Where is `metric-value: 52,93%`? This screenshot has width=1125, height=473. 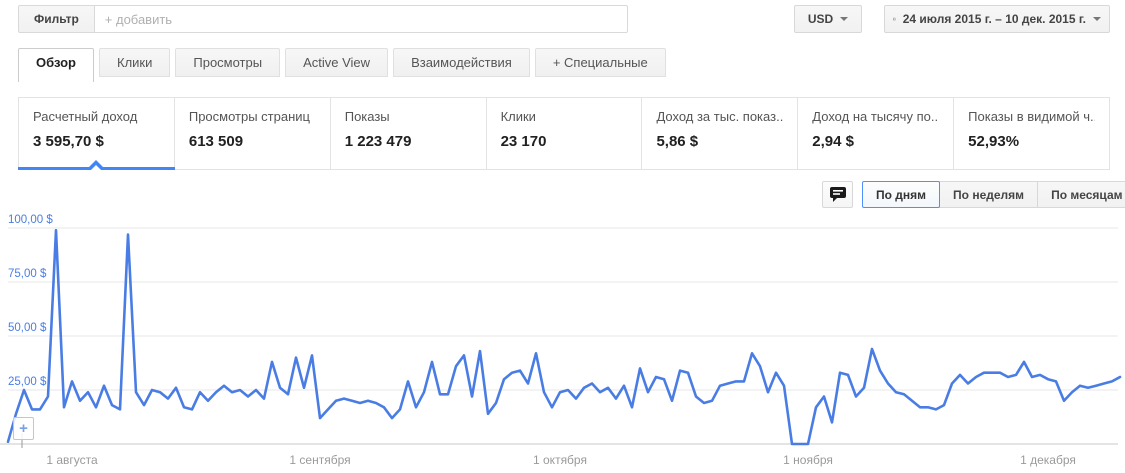 metric-value: 52,93% is located at coordinates (994, 141).